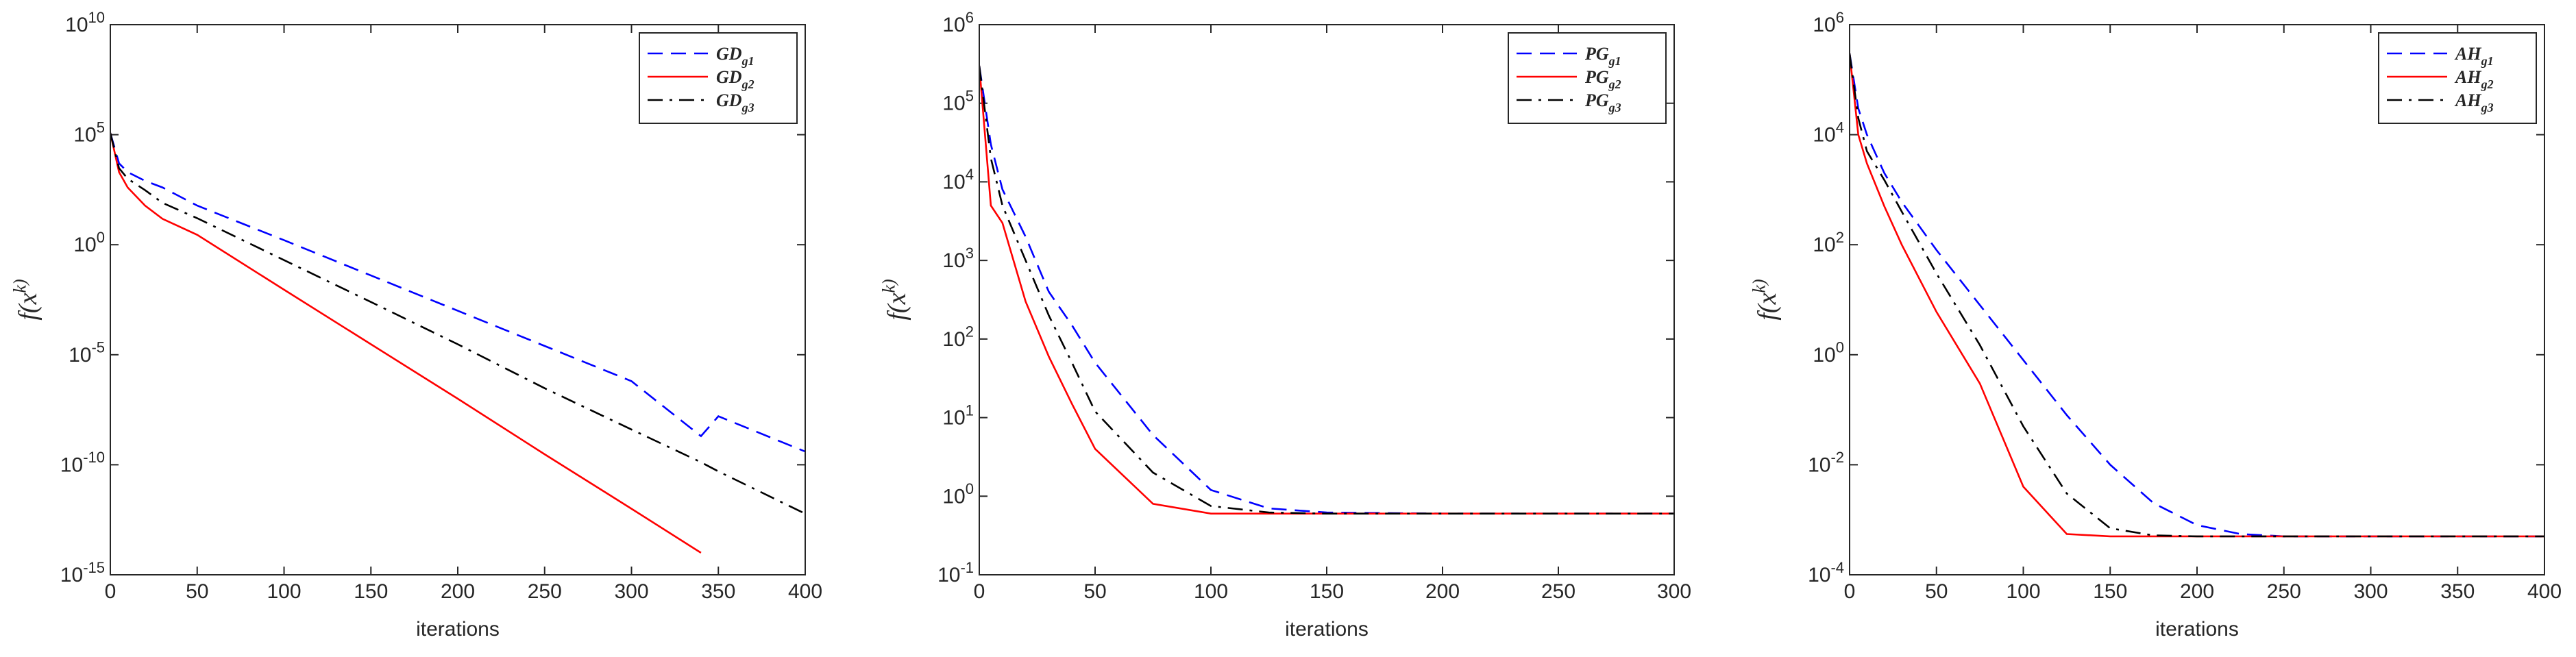 This screenshot has height=657, width=2576. I want to click on y-tick-label: 10⁻¹⁵, so click(83, 573).